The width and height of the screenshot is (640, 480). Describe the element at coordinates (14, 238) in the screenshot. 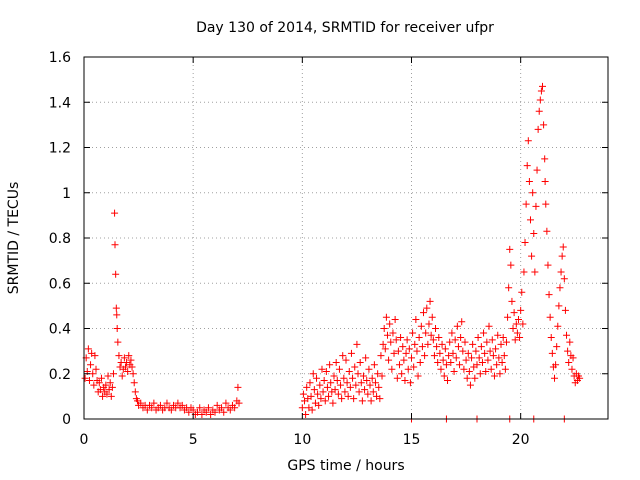

I see `y-axis-label: SRMTID / TECUs` at that location.